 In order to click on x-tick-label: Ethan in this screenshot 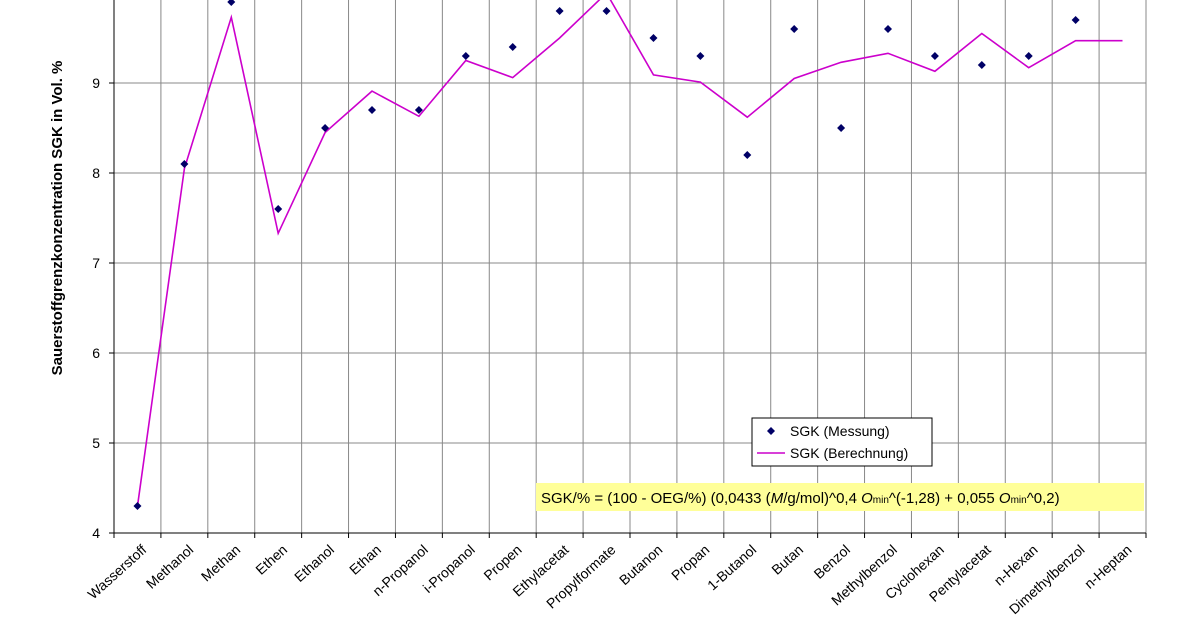, I will do `click(365, 559)`.